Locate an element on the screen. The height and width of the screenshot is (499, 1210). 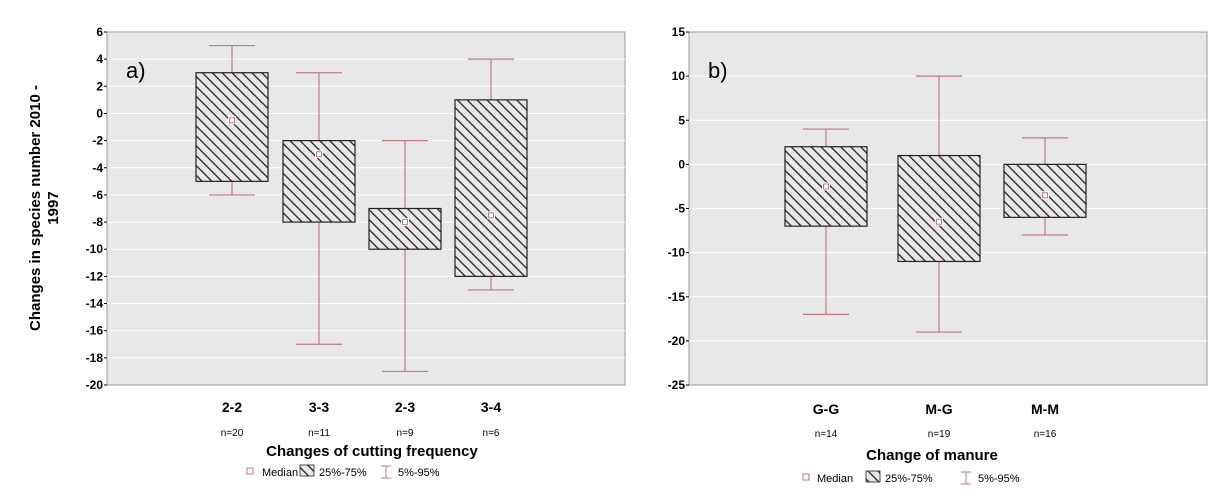
y-tick-label: 6 is located at coordinates (99, 32).